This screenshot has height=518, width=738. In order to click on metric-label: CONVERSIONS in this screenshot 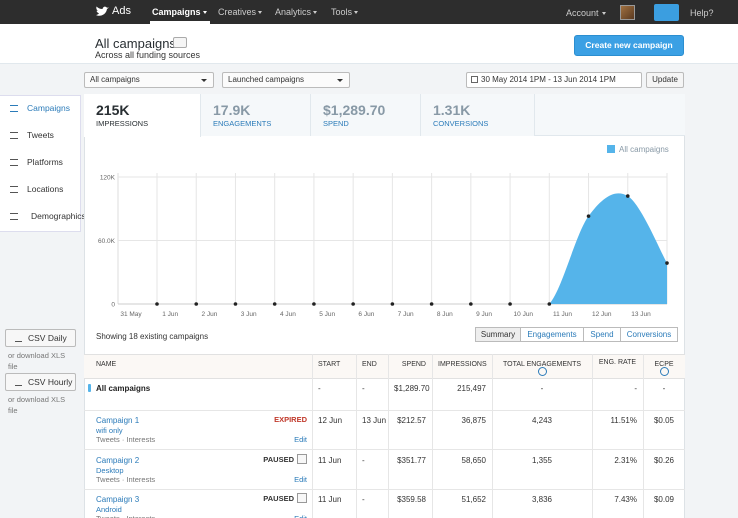, I will do `click(461, 123)`.